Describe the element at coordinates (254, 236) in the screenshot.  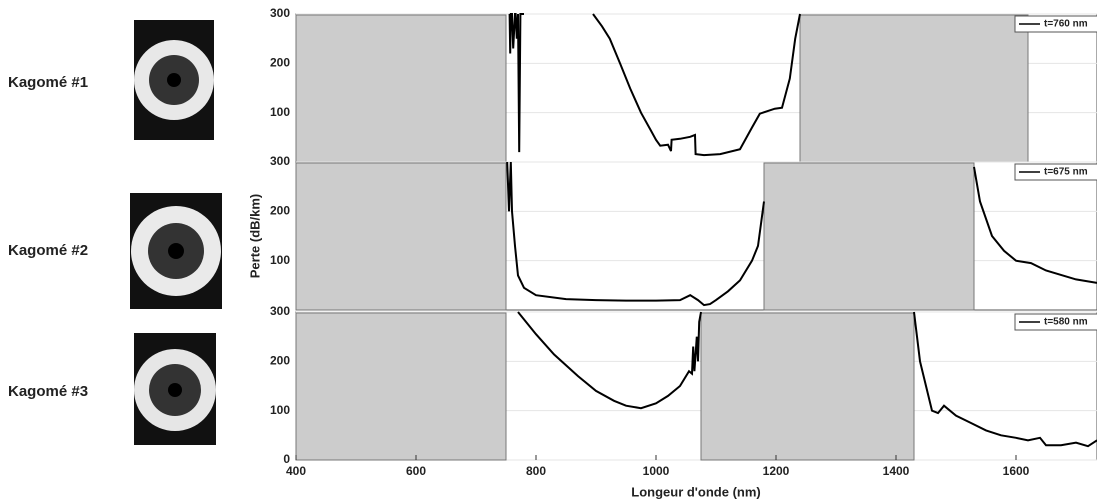
I see `y-axis-label: Perte (dB/km)` at that location.